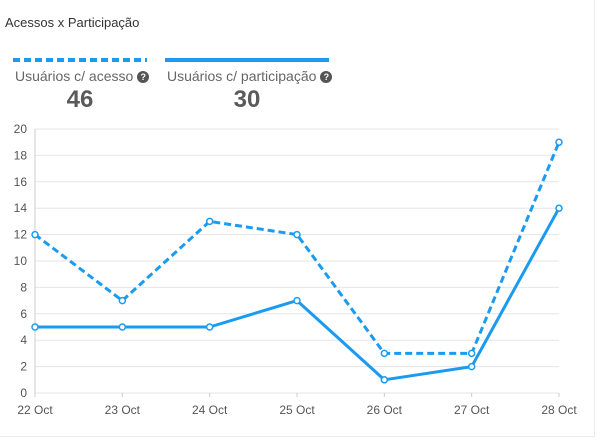 The image size is (606, 443). I want to click on legend-label-participacao: Usuários c/ participação, so click(242, 76).